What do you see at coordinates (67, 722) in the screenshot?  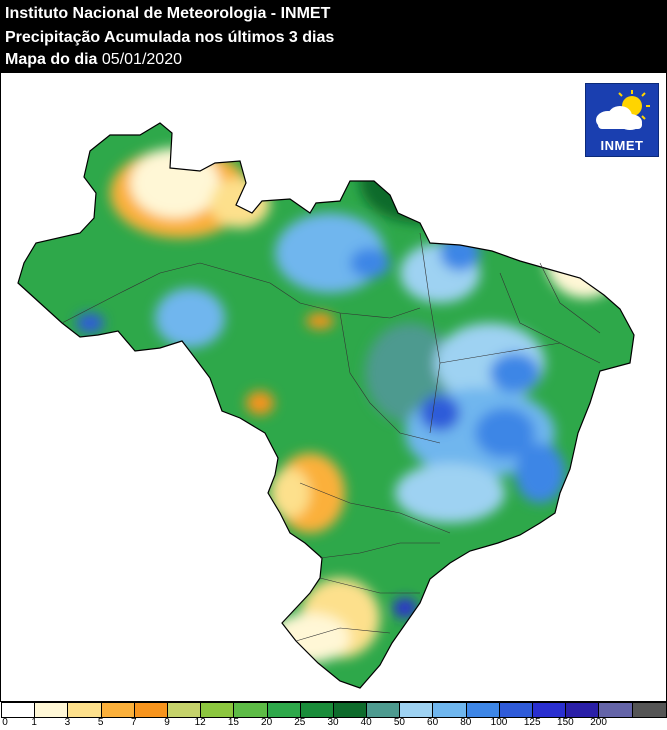 I see `legend-tick-label: 3` at bounding box center [67, 722].